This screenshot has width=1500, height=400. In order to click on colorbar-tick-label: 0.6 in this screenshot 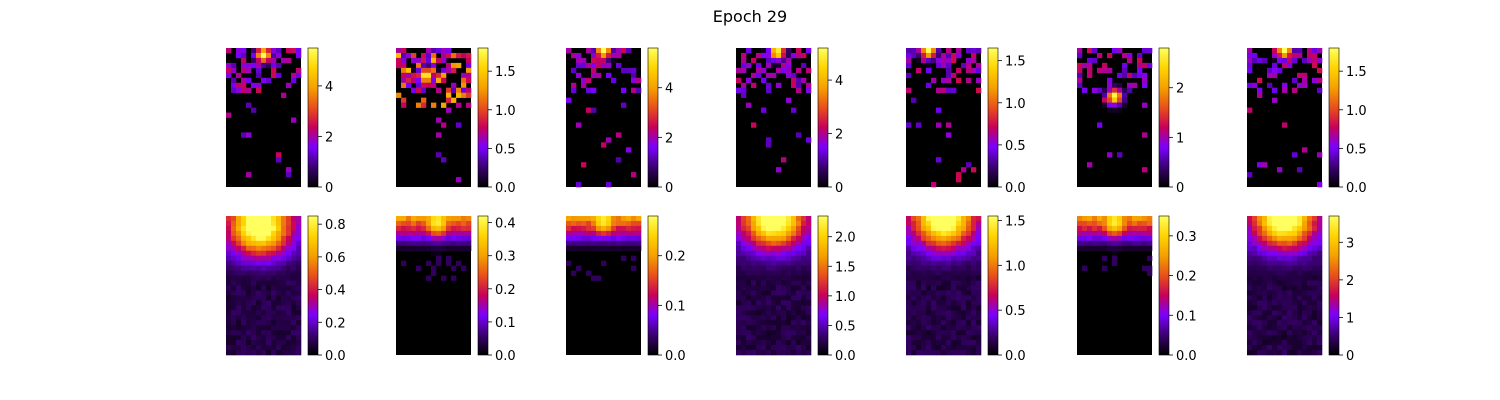, I will do `click(335, 258)`.